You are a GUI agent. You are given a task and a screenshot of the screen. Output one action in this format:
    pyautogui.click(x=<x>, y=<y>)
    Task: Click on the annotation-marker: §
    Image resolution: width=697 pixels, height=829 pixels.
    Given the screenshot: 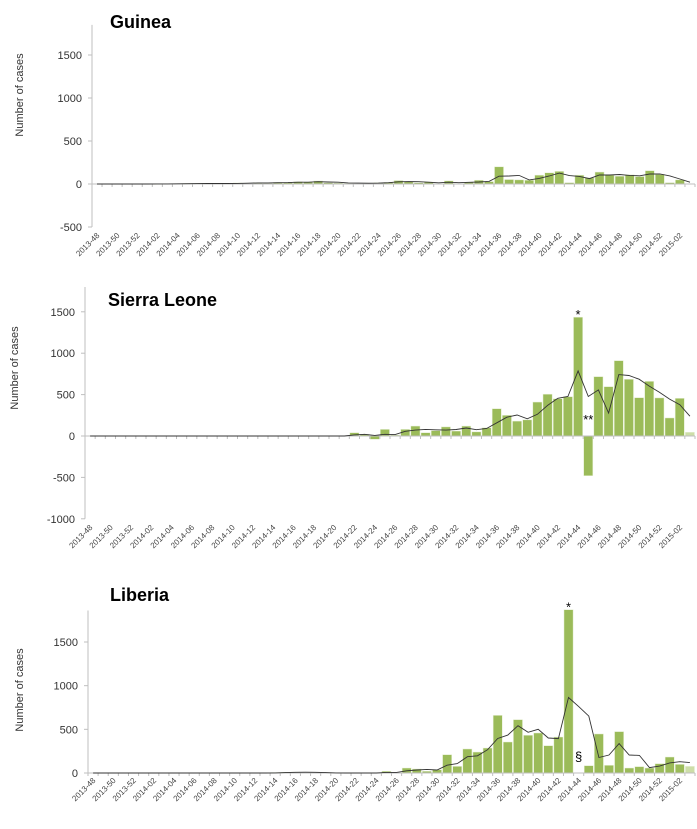 What is the action you would take?
    pyautogui.click(x=578, y=756)
    